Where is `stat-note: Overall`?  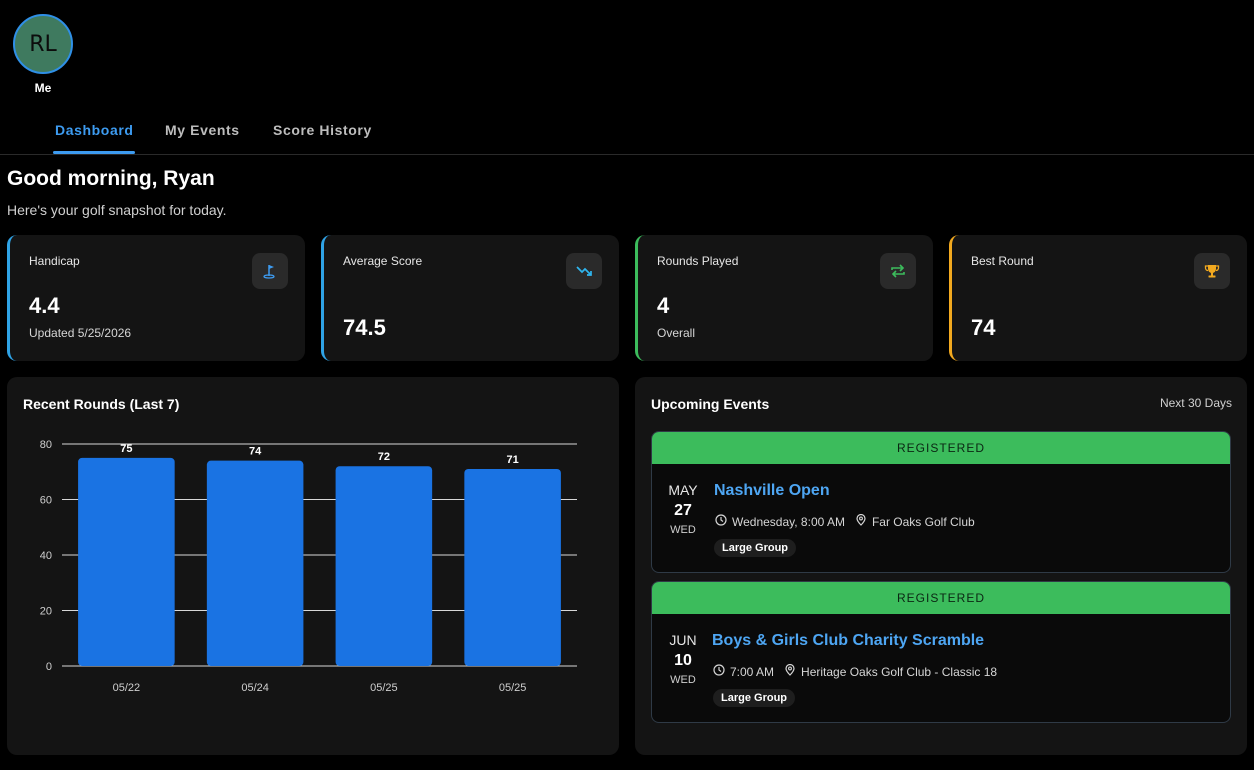
stat-note: Overall is located at coordinates (676, 333).